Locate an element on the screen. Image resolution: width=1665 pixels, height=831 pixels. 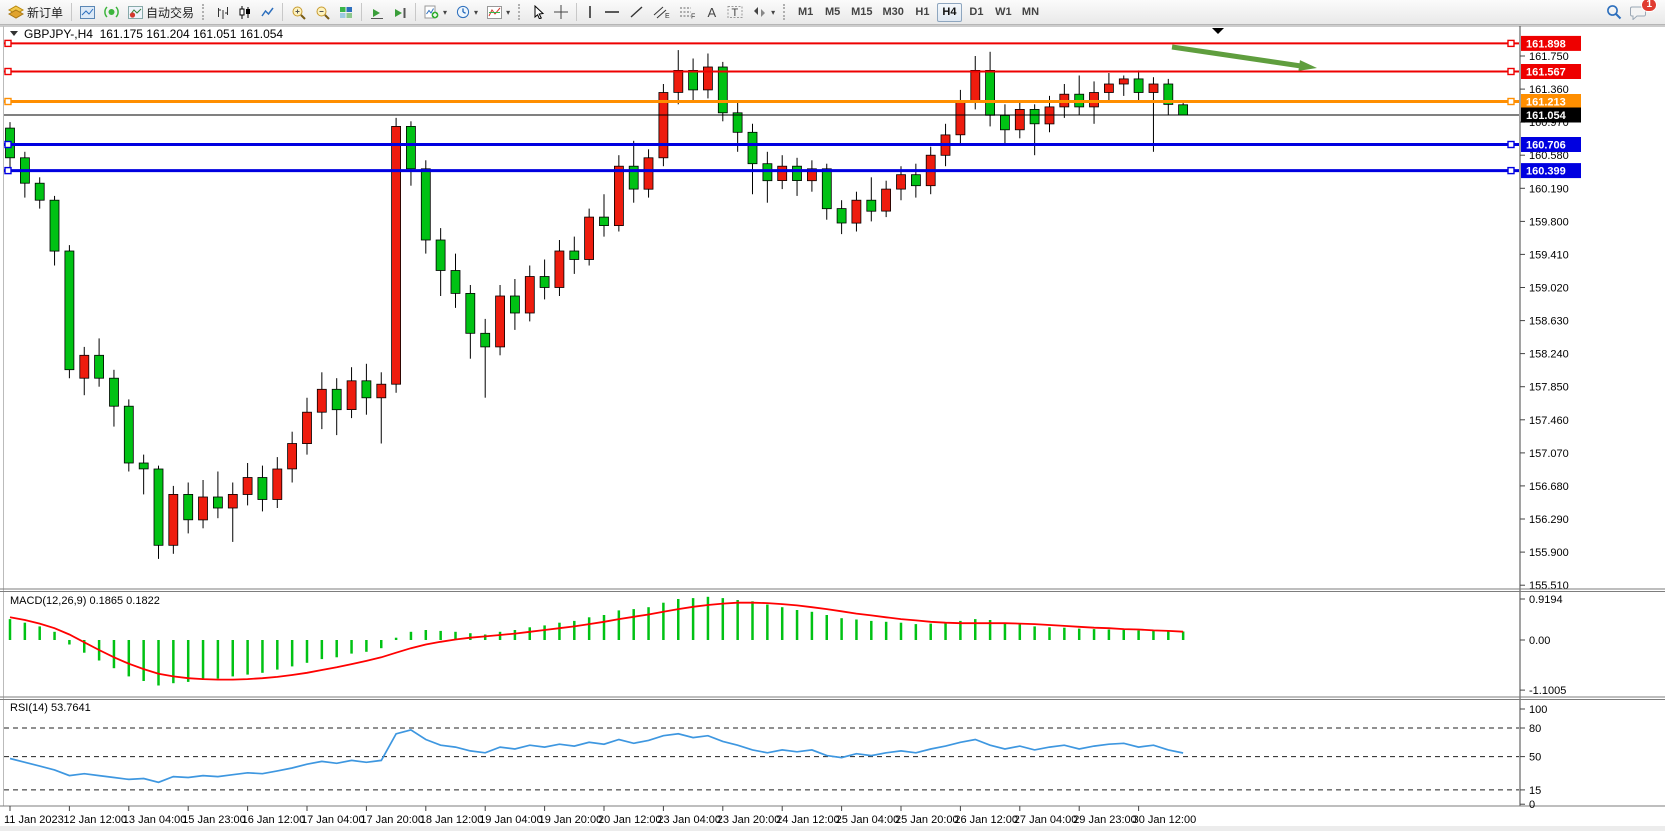
arrows-tool-button: ▾ is located at coordinates (763, 12).